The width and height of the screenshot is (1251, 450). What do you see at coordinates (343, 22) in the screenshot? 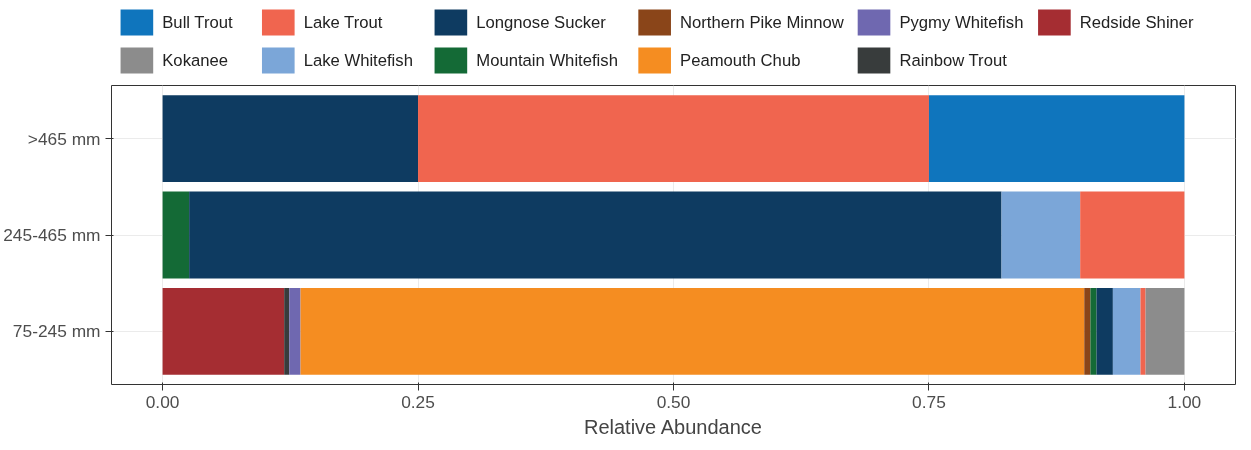
I see `legend-label: Lake Trout` at bounding box center [343, 22].